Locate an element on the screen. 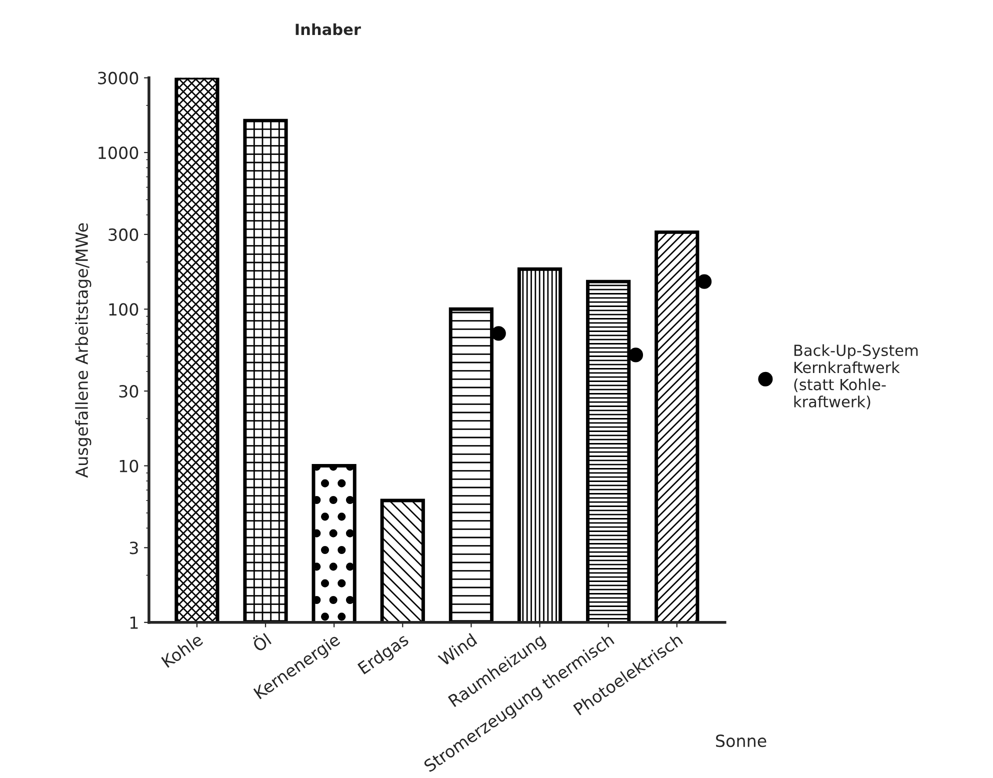 This screenshot has height=778, width=993. y-tick-label: 1 is located at coordinates (134, 622).